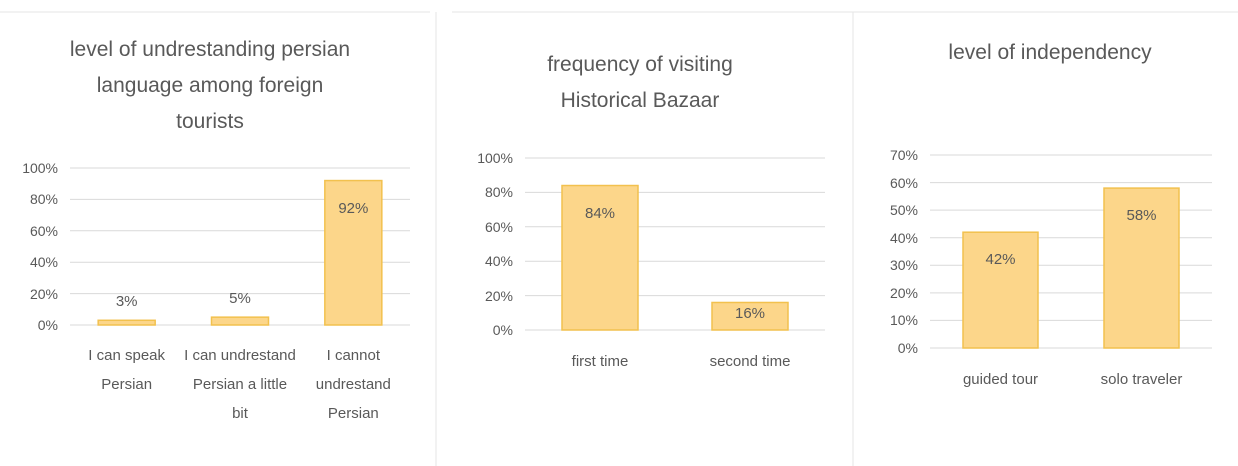 The width and height of the screenshot is (1238, 466). What do you see at coordinates (903, 155) in the screenshot?
I see `y-tick-label: 70%` at bounding box center [903, 155].